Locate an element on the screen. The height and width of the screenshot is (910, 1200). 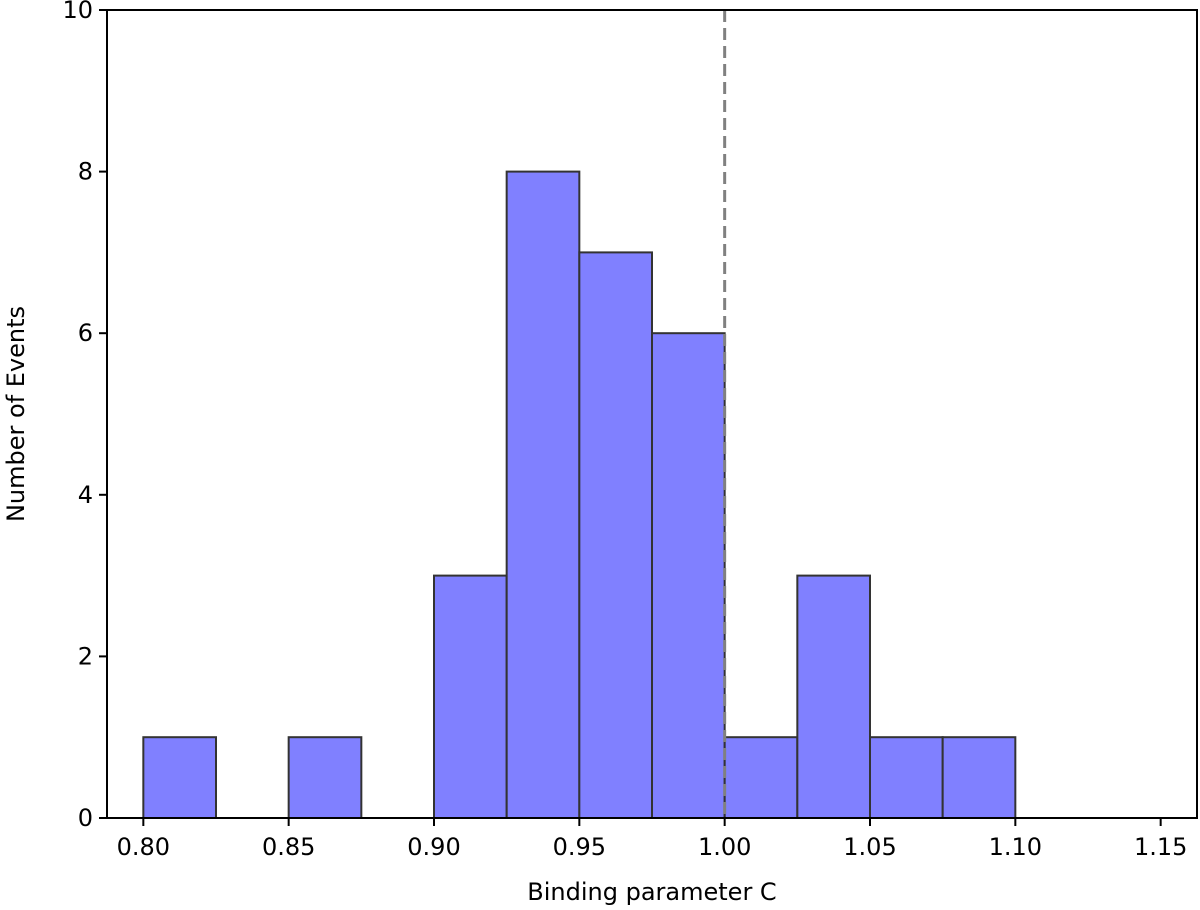
x-tick-label: 1.05 is located at coordinates (869, 847).